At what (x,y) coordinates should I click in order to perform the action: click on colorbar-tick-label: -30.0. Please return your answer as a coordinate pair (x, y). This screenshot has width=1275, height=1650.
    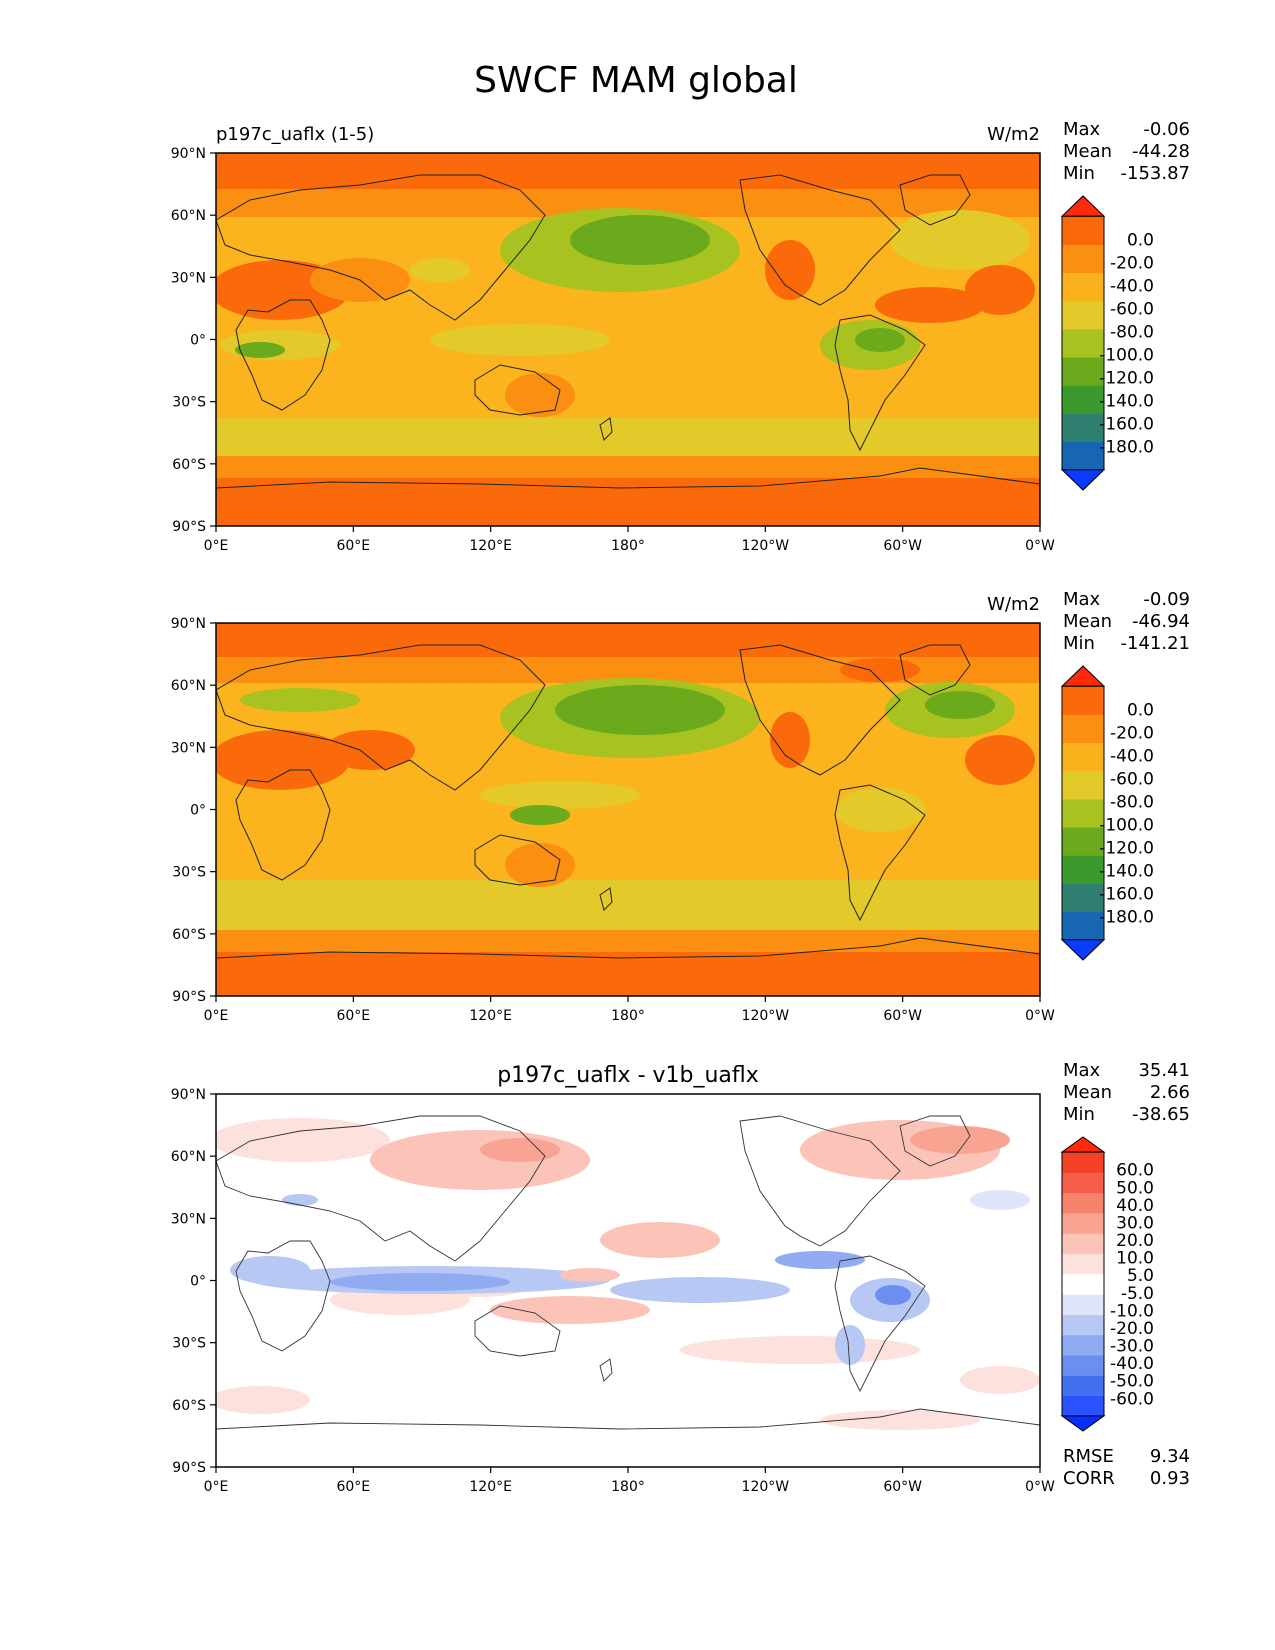
    Looking at the image, I should click on (1132, 1347).